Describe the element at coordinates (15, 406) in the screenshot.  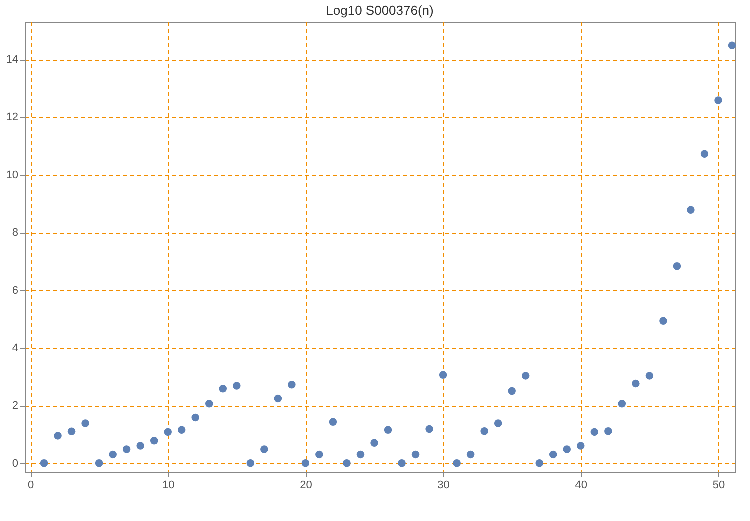
I see `y-tick-label: 2` at that location.